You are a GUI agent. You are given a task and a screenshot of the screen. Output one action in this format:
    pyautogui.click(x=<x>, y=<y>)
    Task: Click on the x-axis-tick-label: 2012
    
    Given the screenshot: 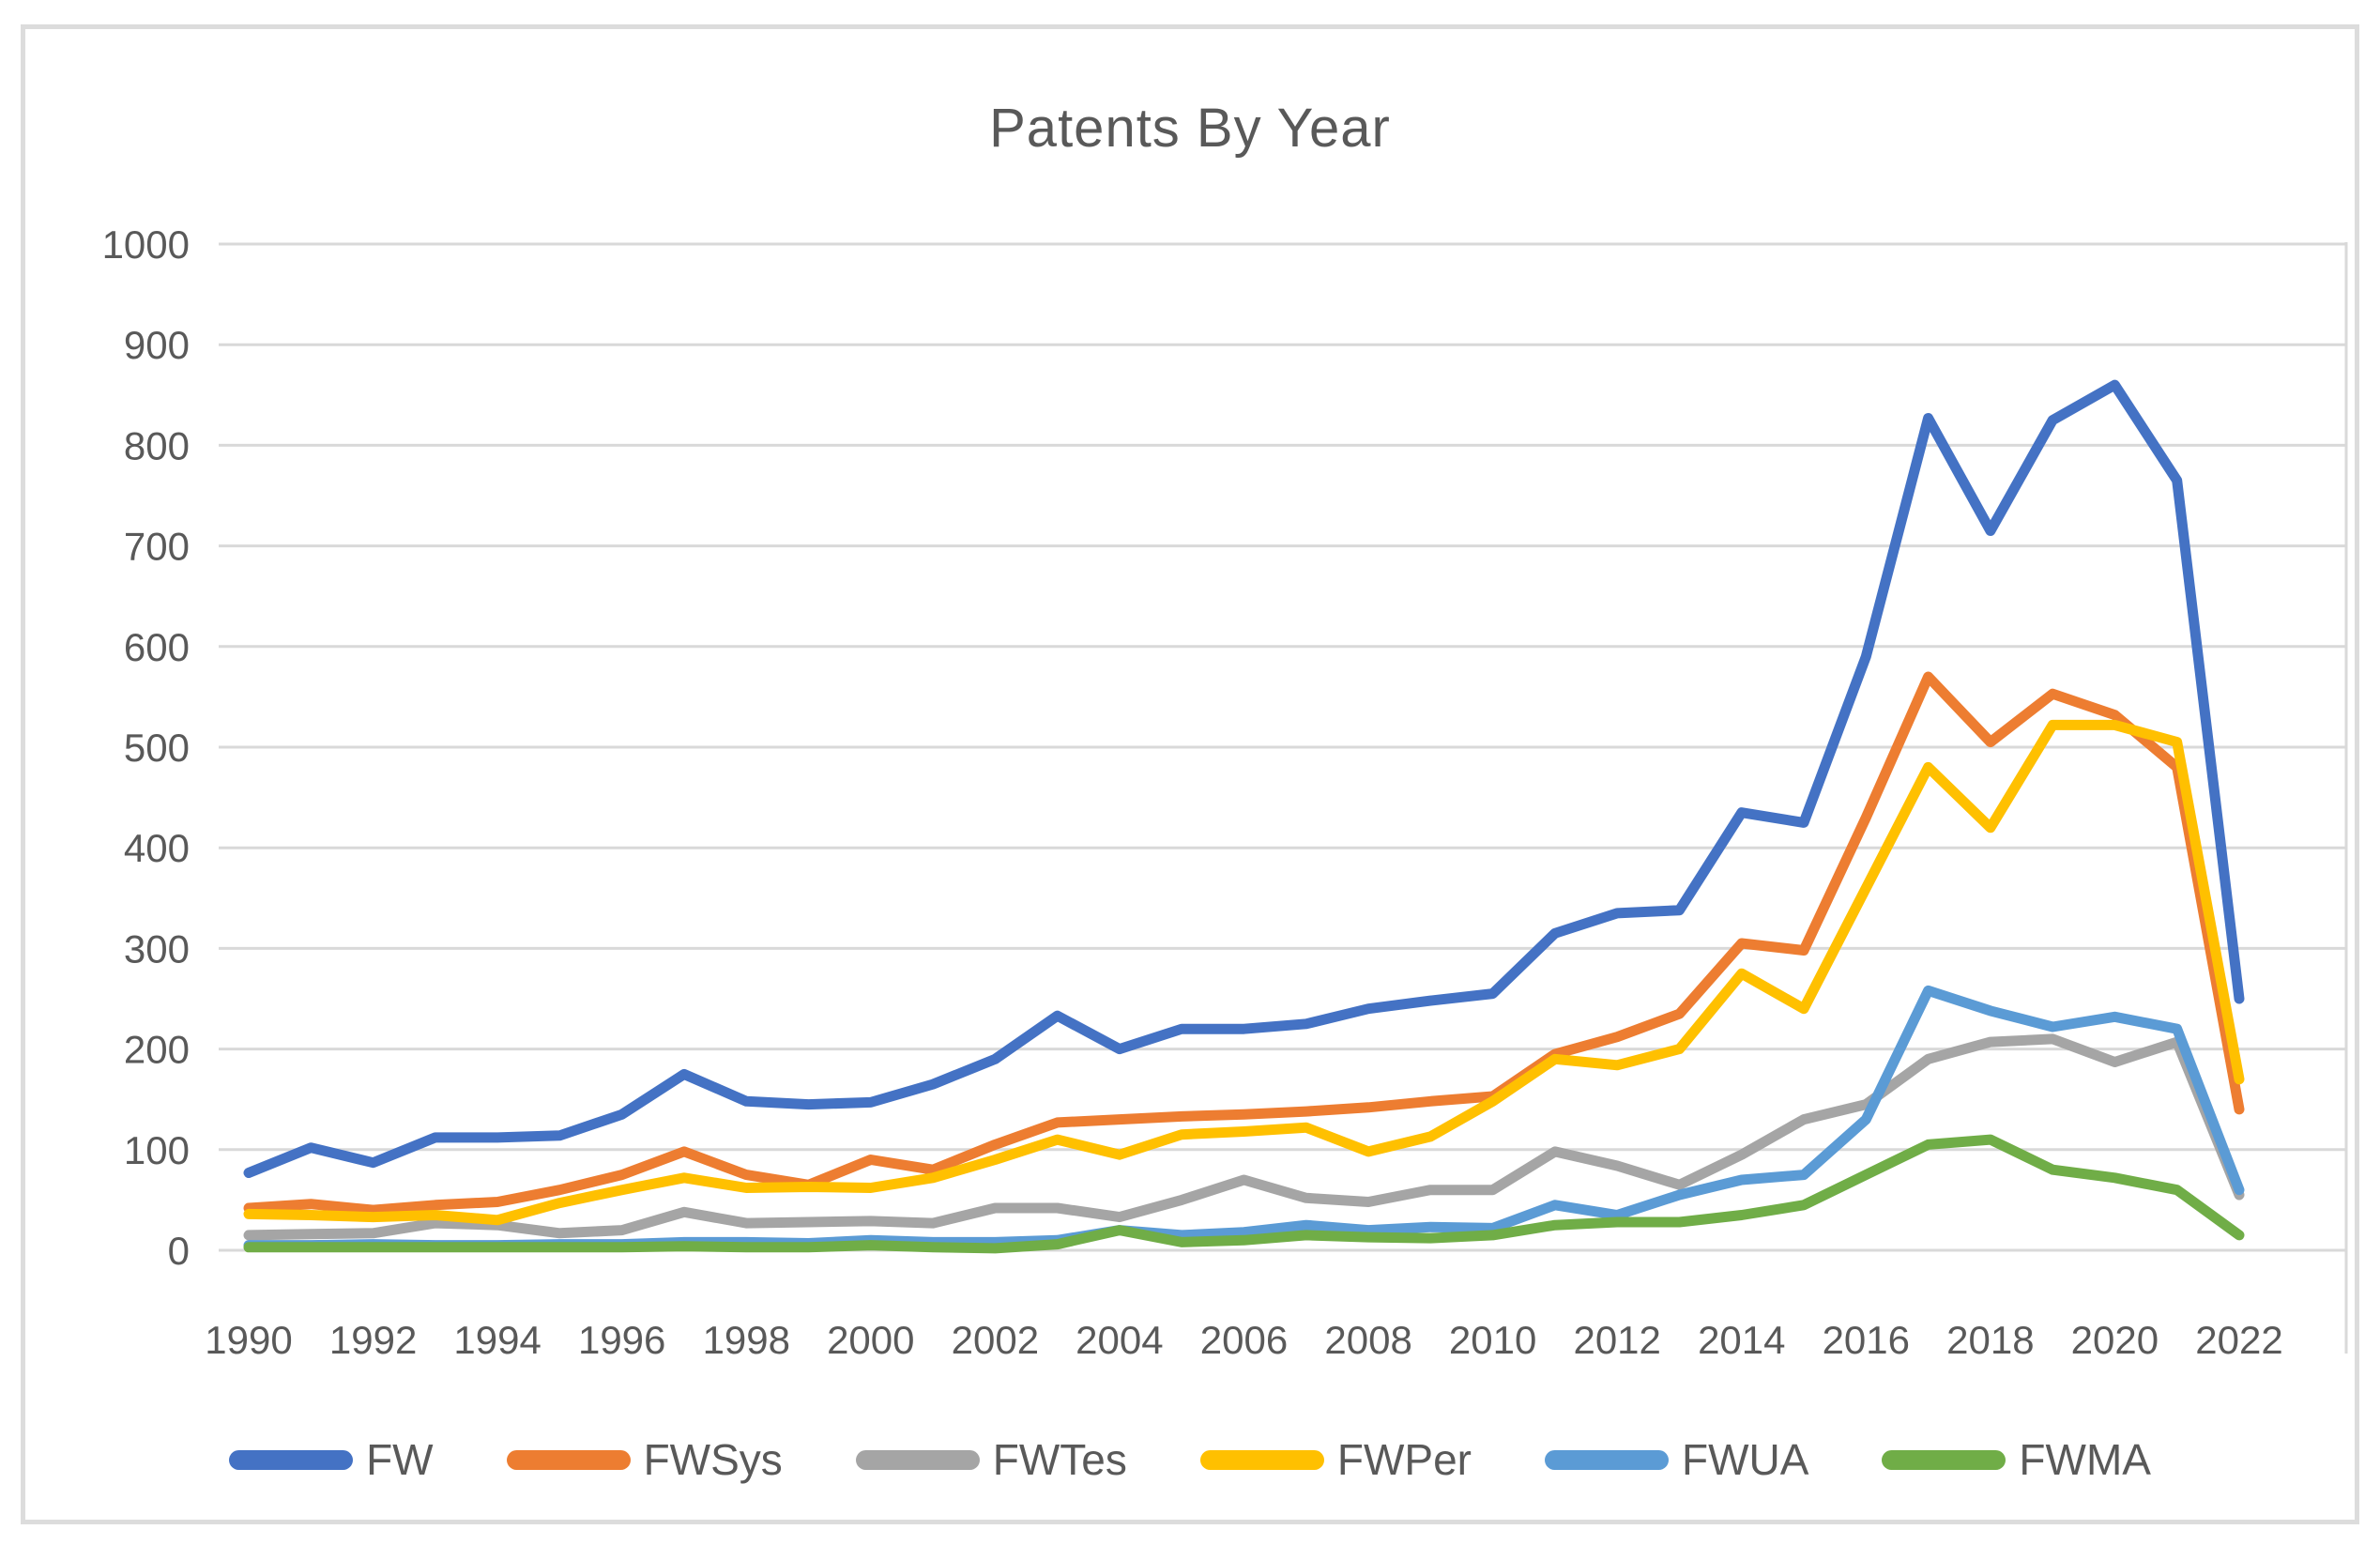 What is the action you would take?
    pyautogui.click(x=1617, y=1340)
    